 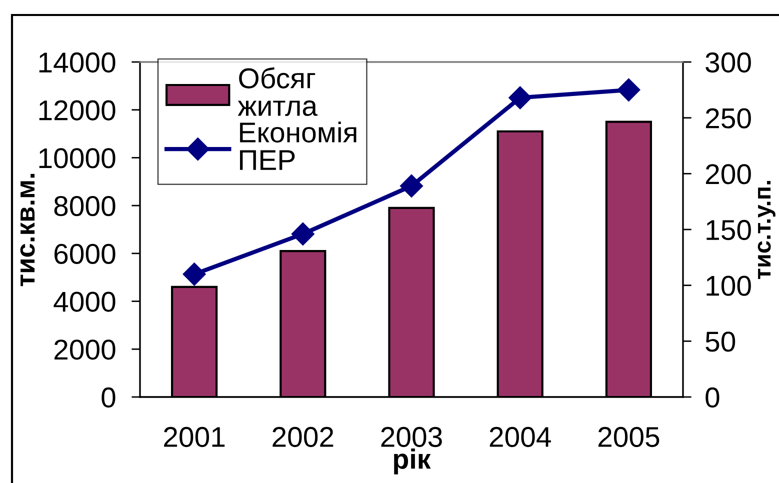 What do you see at coordinates (721, 342) in the screenshot?
I see `y2-tick-label: 50` at bounding box center [721, 342].